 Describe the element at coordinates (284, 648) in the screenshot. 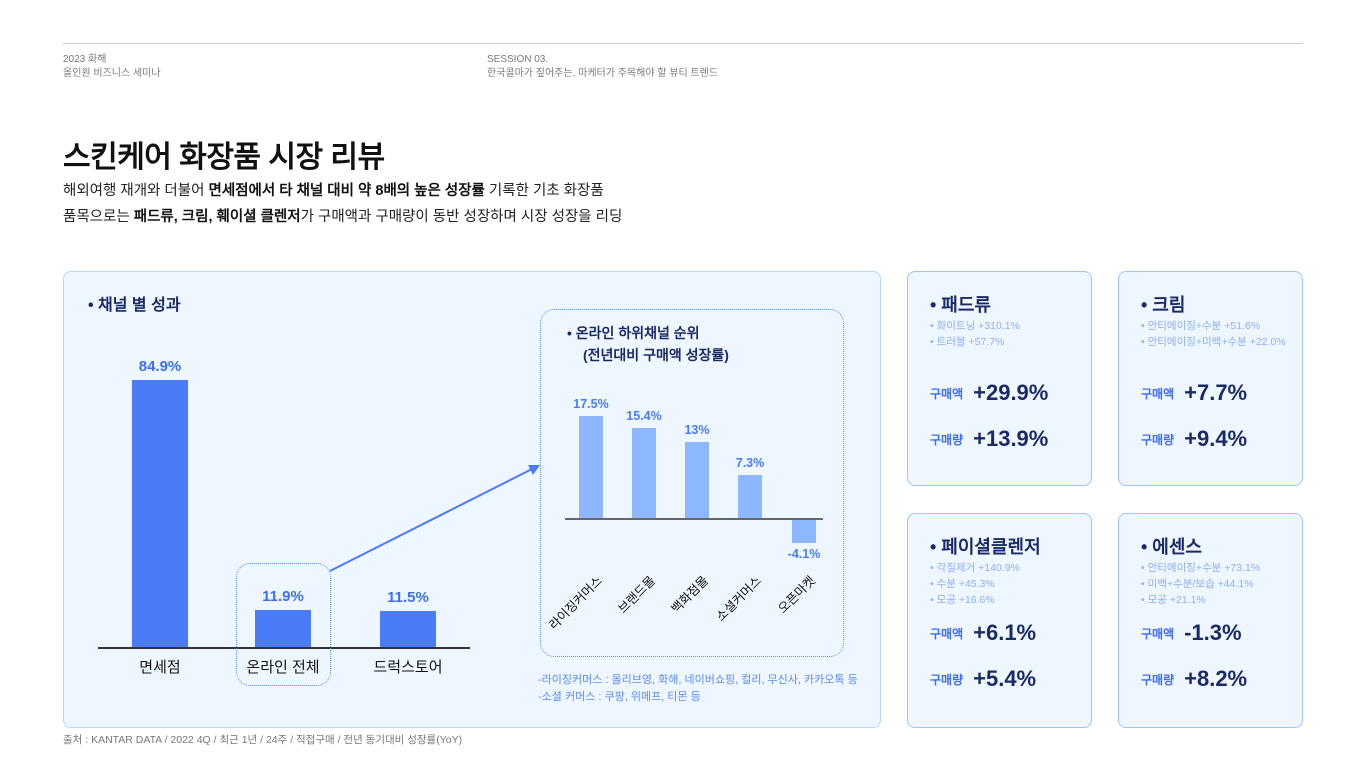

I see `chart1-baseline` at that location.